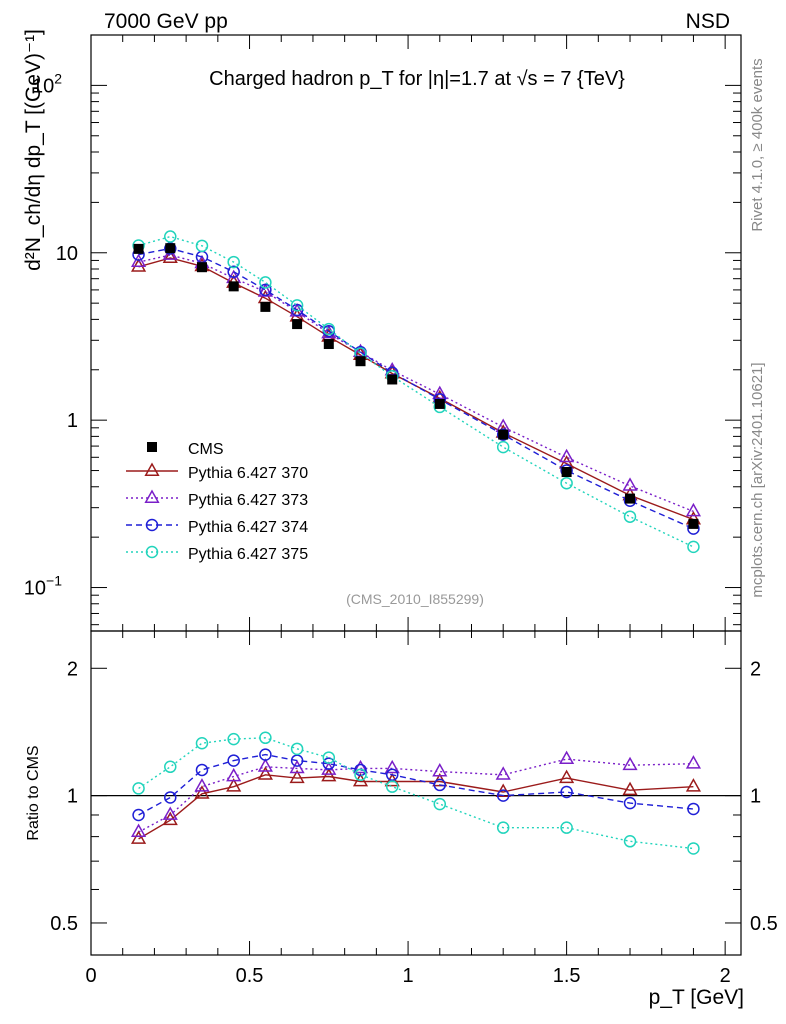  I want to click on side-label-mcplots: mcplots.cern.ch [arXiv:2401.10621], so click(757, 479).